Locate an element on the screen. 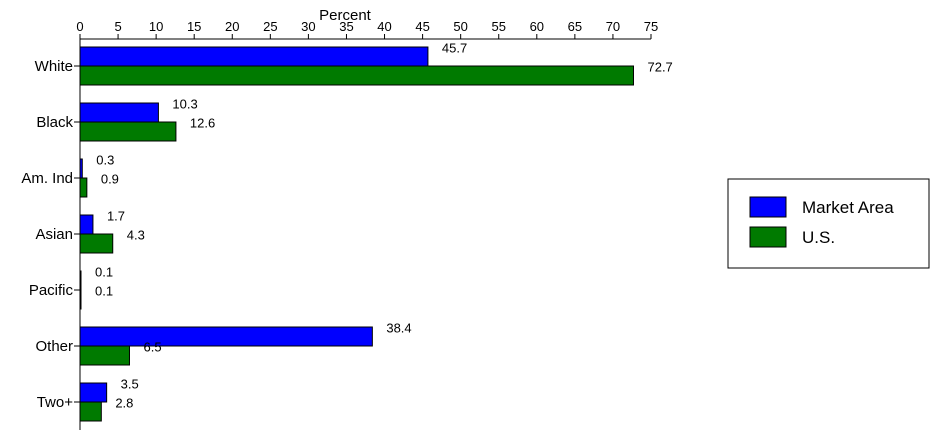  x-tick-label: 40 is located at coordinates (384, 26).